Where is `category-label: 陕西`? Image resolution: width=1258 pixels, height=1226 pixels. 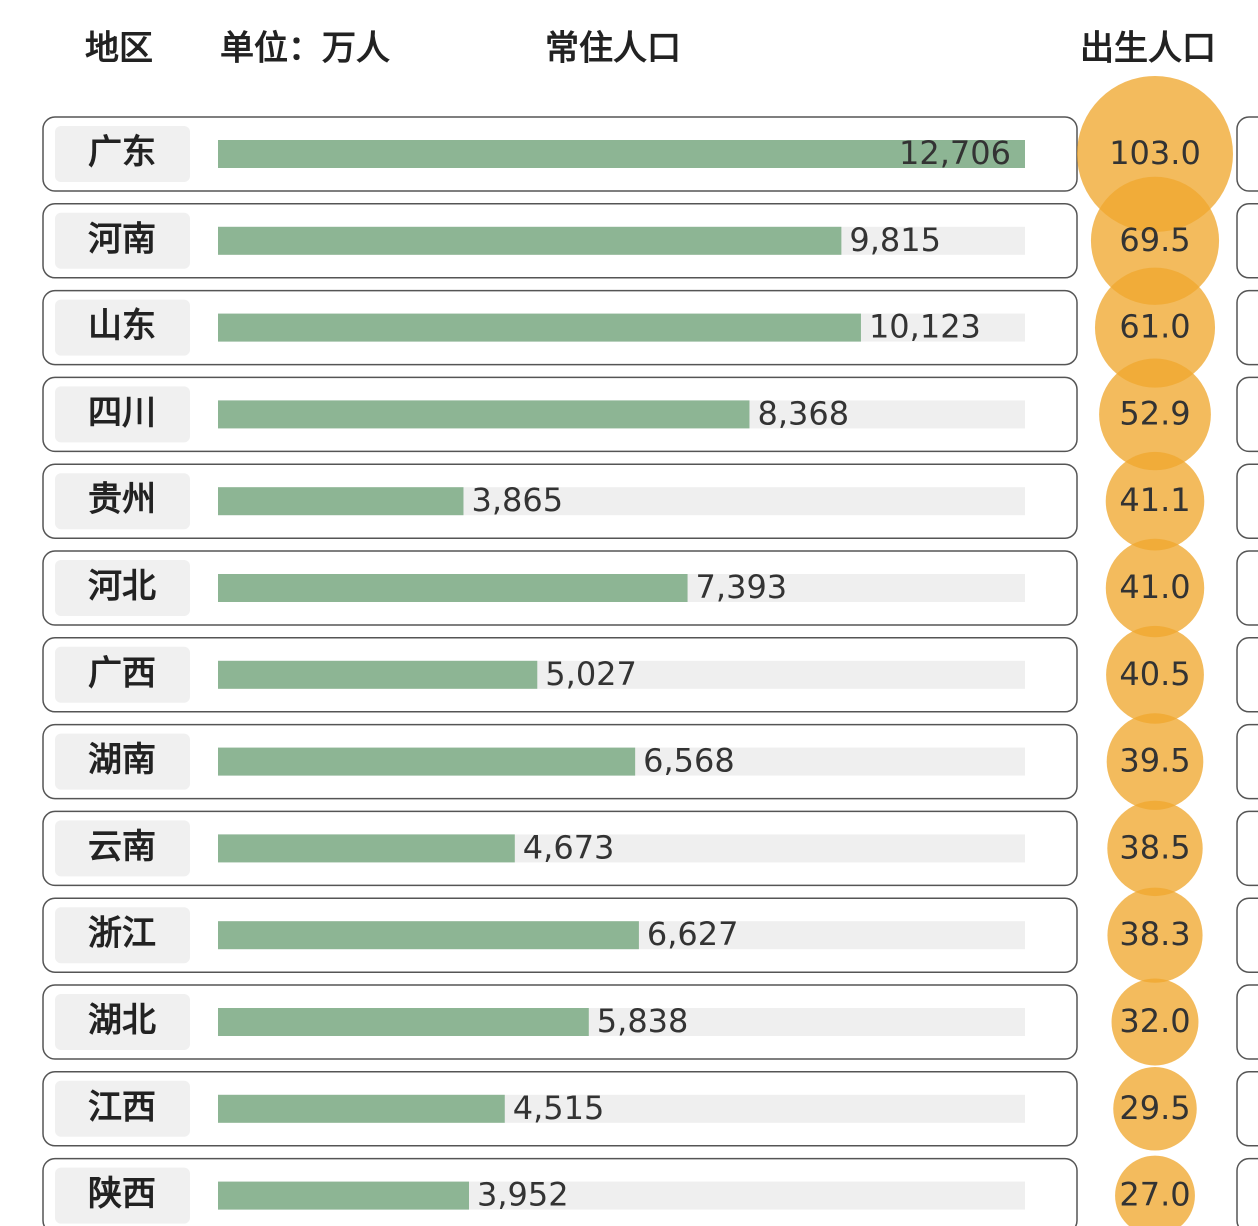 category-label: 陕西 is located at coordinates (122, 1194).